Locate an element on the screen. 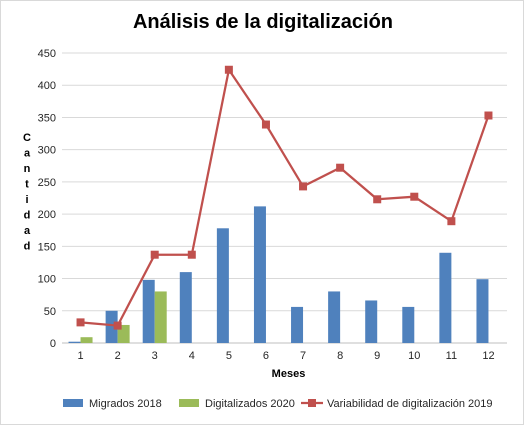 This screenshot has width=524, height=426. y-tick-label: 250 is located at coordinates (47, 183).